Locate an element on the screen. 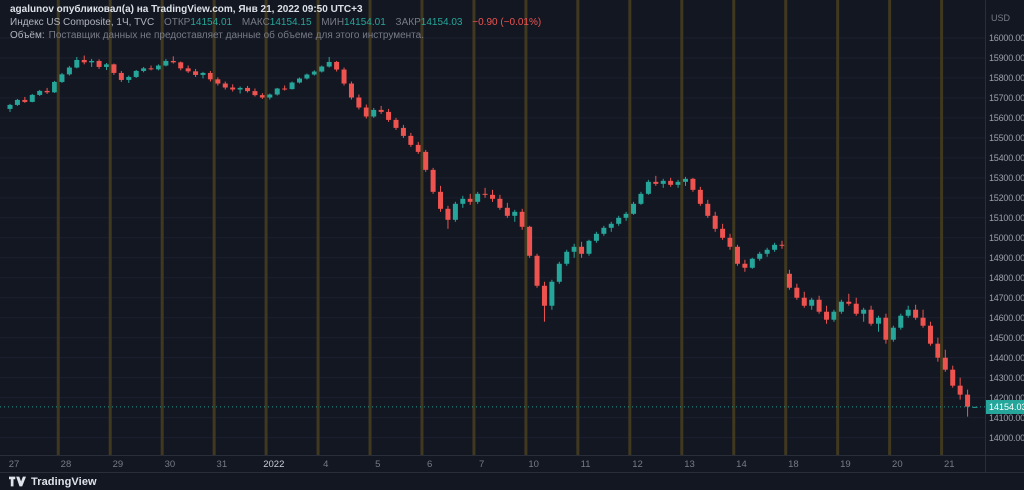 This screenshot has width=1024, height=490. price-tick-label: 14300.00 is located at coordinates (1006, 377).